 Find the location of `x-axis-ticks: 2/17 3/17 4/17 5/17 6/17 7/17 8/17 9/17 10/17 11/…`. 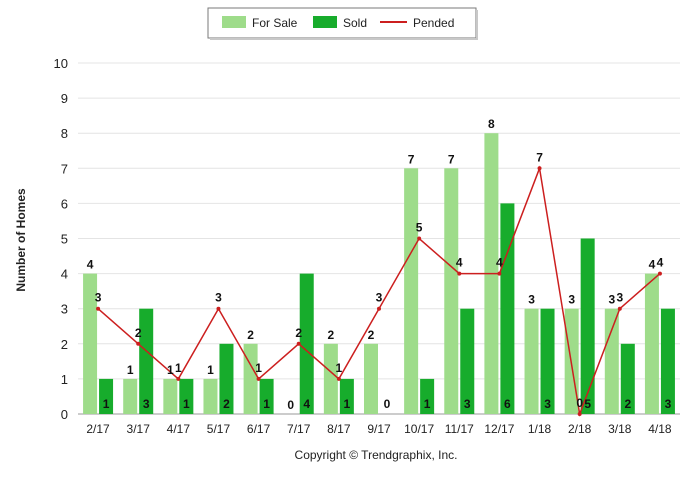

x-axis-ticks: 2/17 3/17 4/17 5/17 6/17 7/17 8/17 9/17 10/17 11/… is located at coordinates (379, 429).